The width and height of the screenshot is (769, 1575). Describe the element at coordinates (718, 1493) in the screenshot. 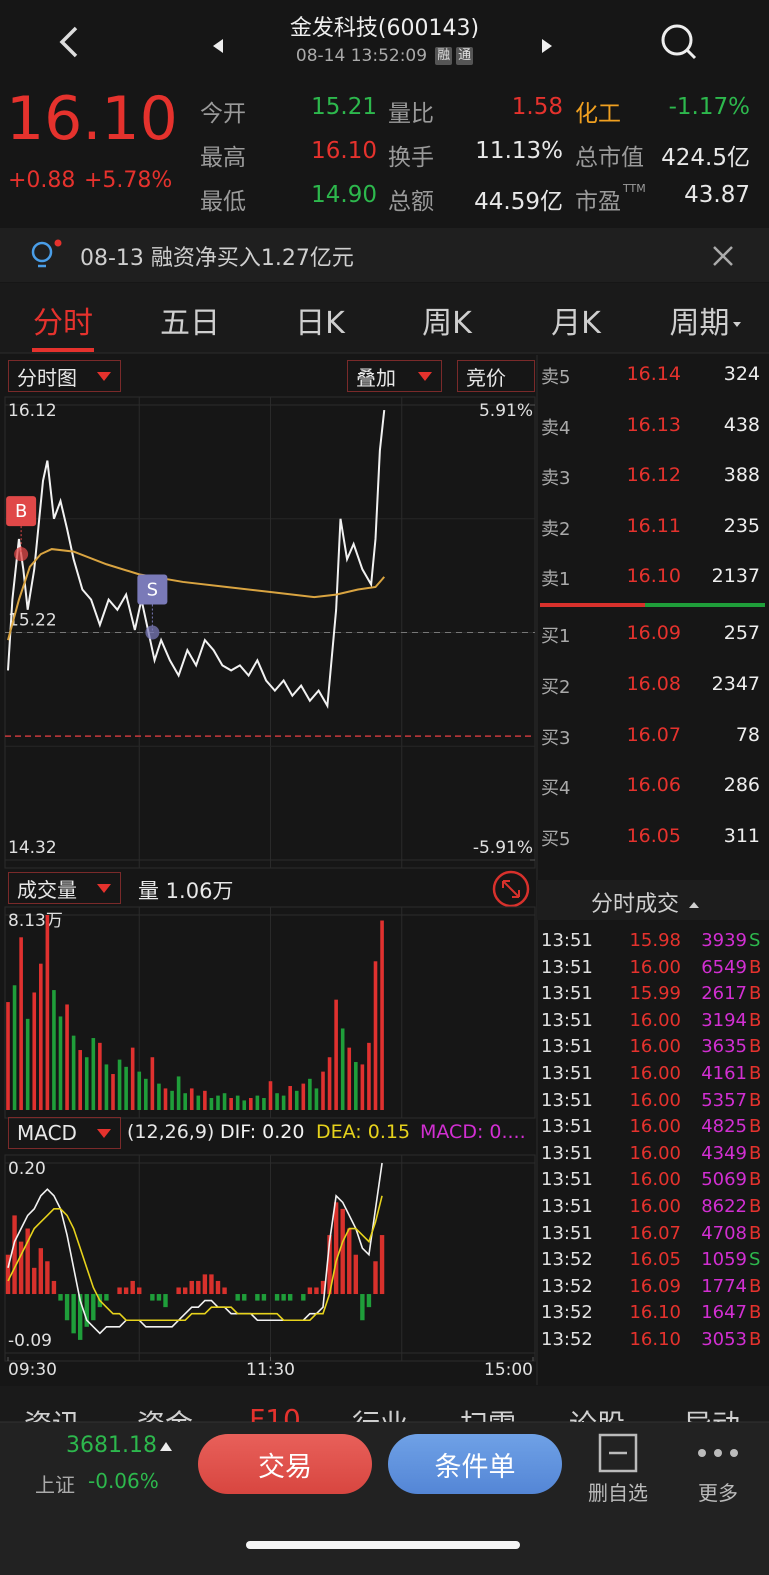

I see `bottom-action: 更多` at that location.